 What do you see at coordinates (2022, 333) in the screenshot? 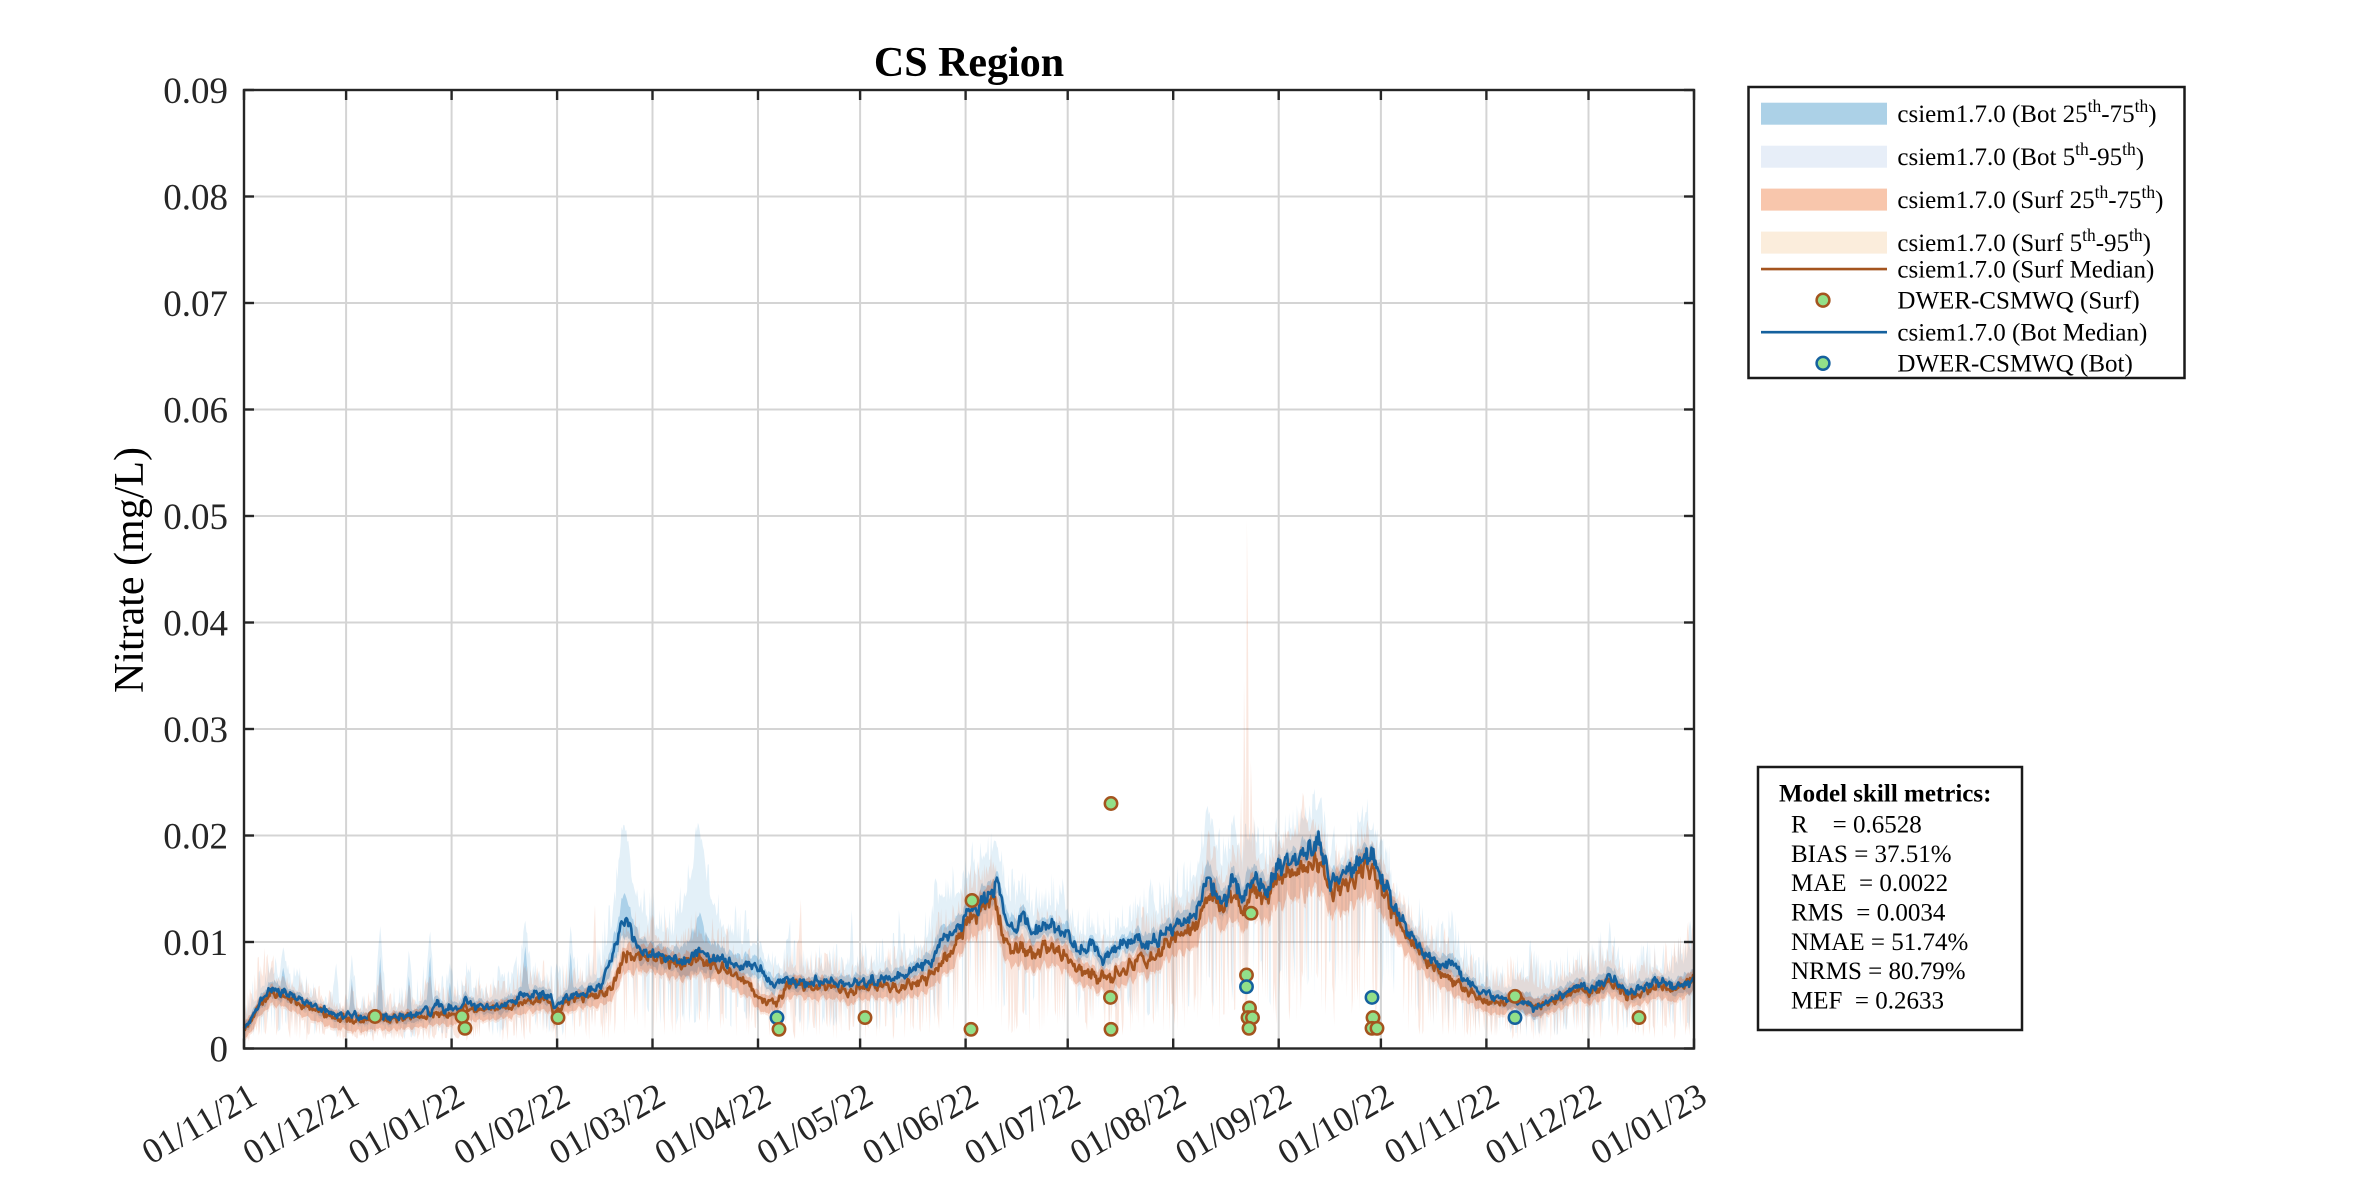
I see `svg-text: csiem1.7.0 (Bot Median)` at bounding box center [2022, 333].